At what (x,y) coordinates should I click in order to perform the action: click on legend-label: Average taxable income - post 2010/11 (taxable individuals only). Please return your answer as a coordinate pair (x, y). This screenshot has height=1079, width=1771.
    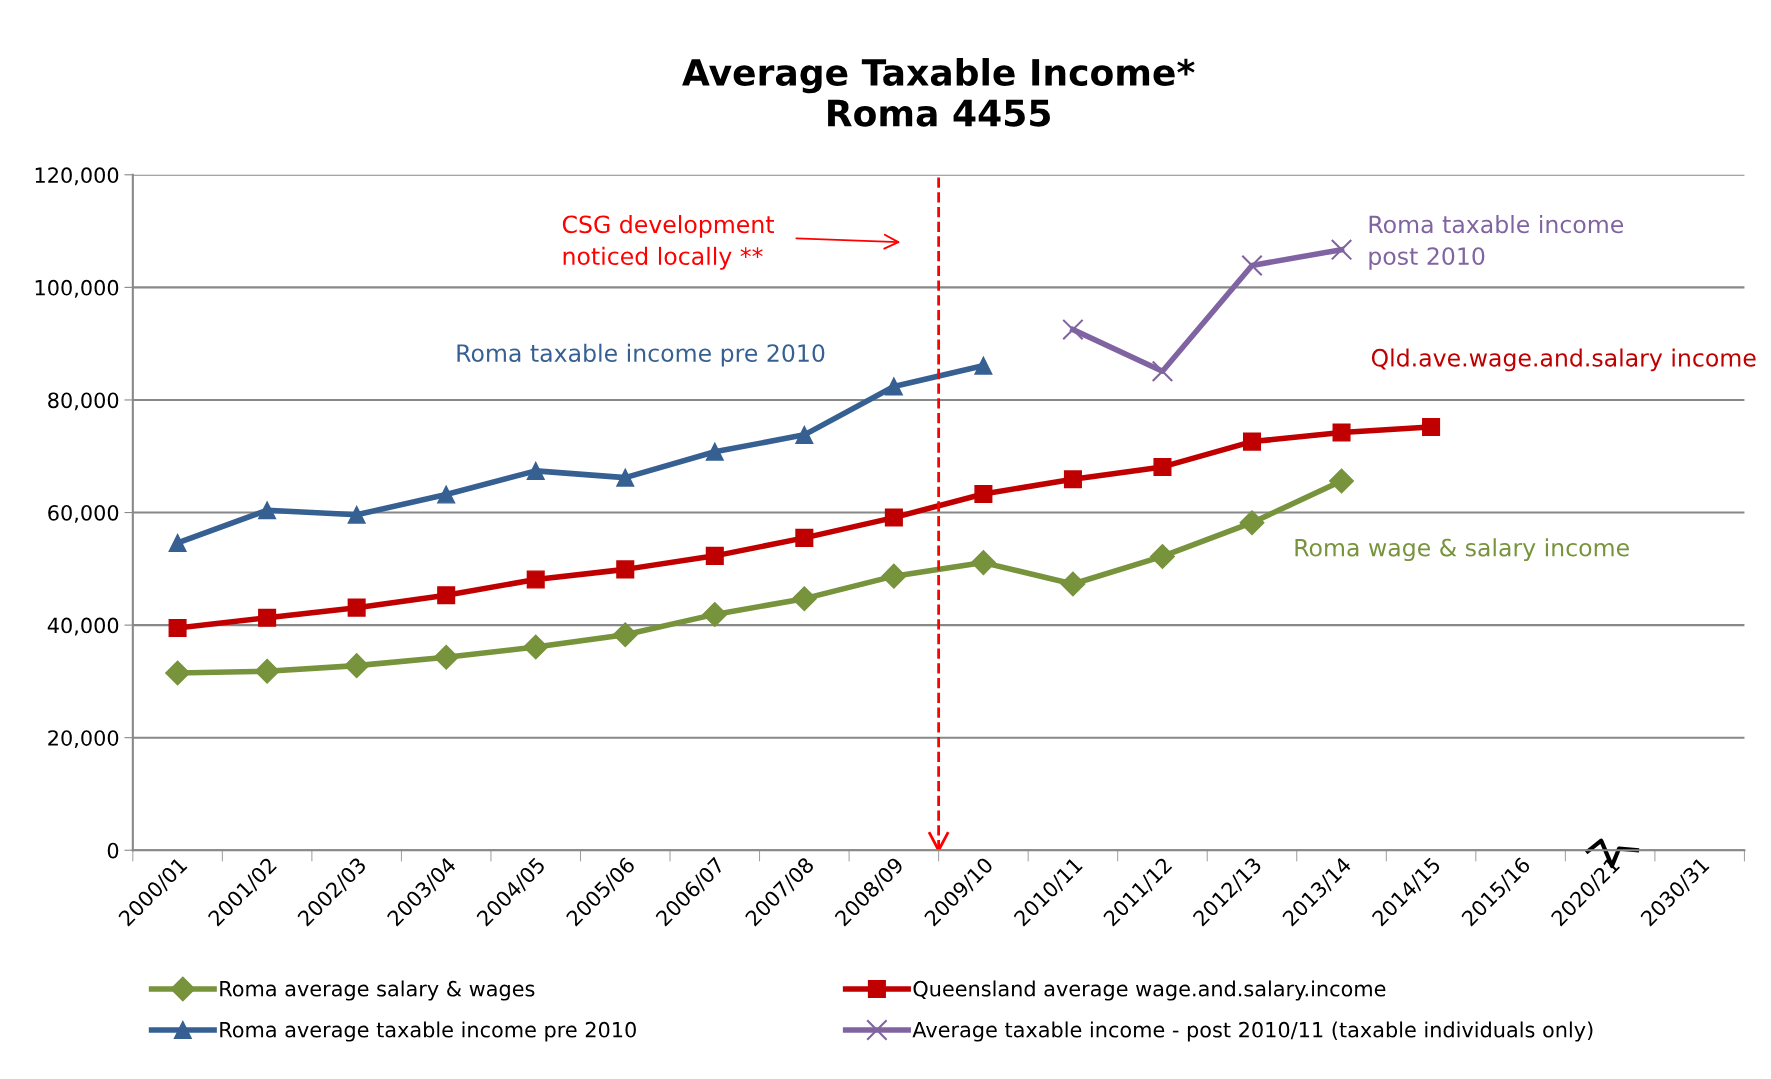
    Looking at the image, I should click on (1252, 1031).